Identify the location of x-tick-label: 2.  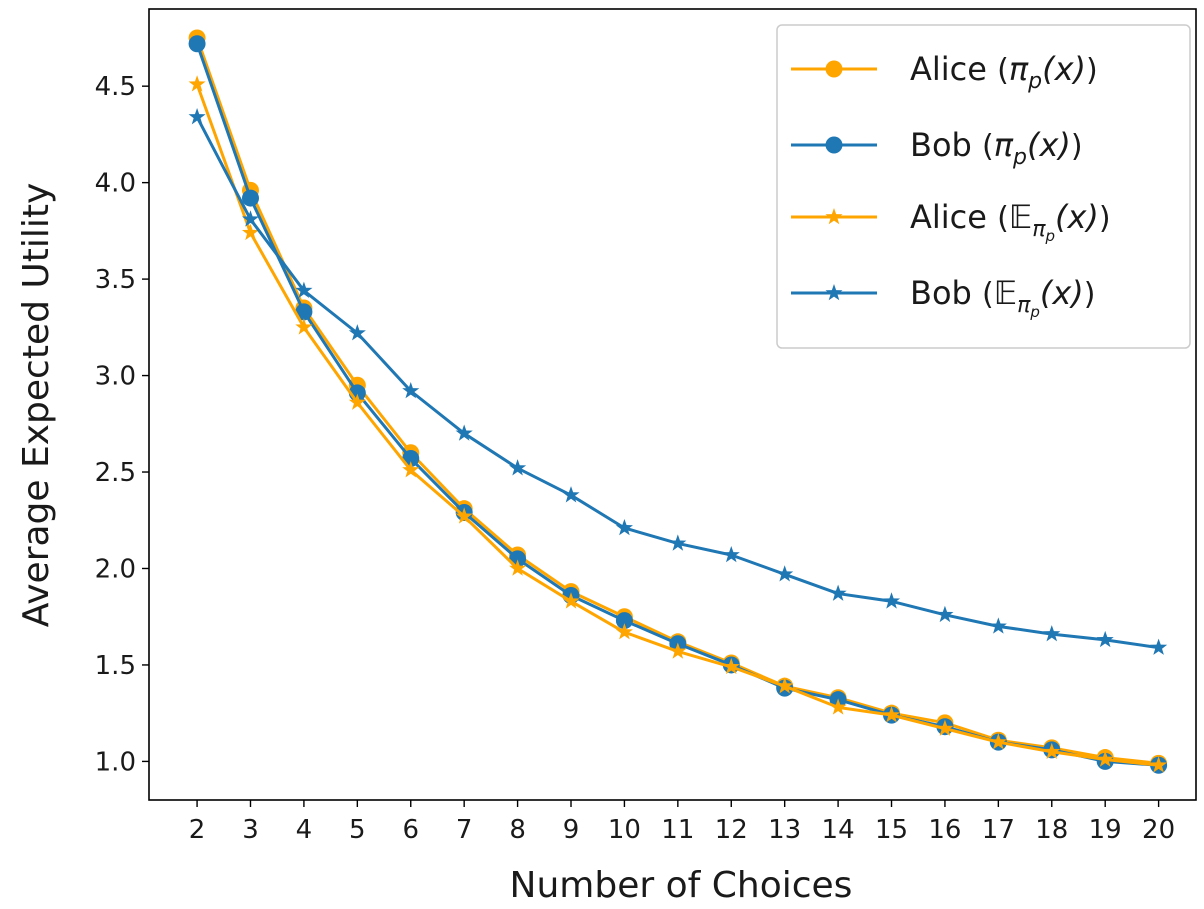
(197, 830).